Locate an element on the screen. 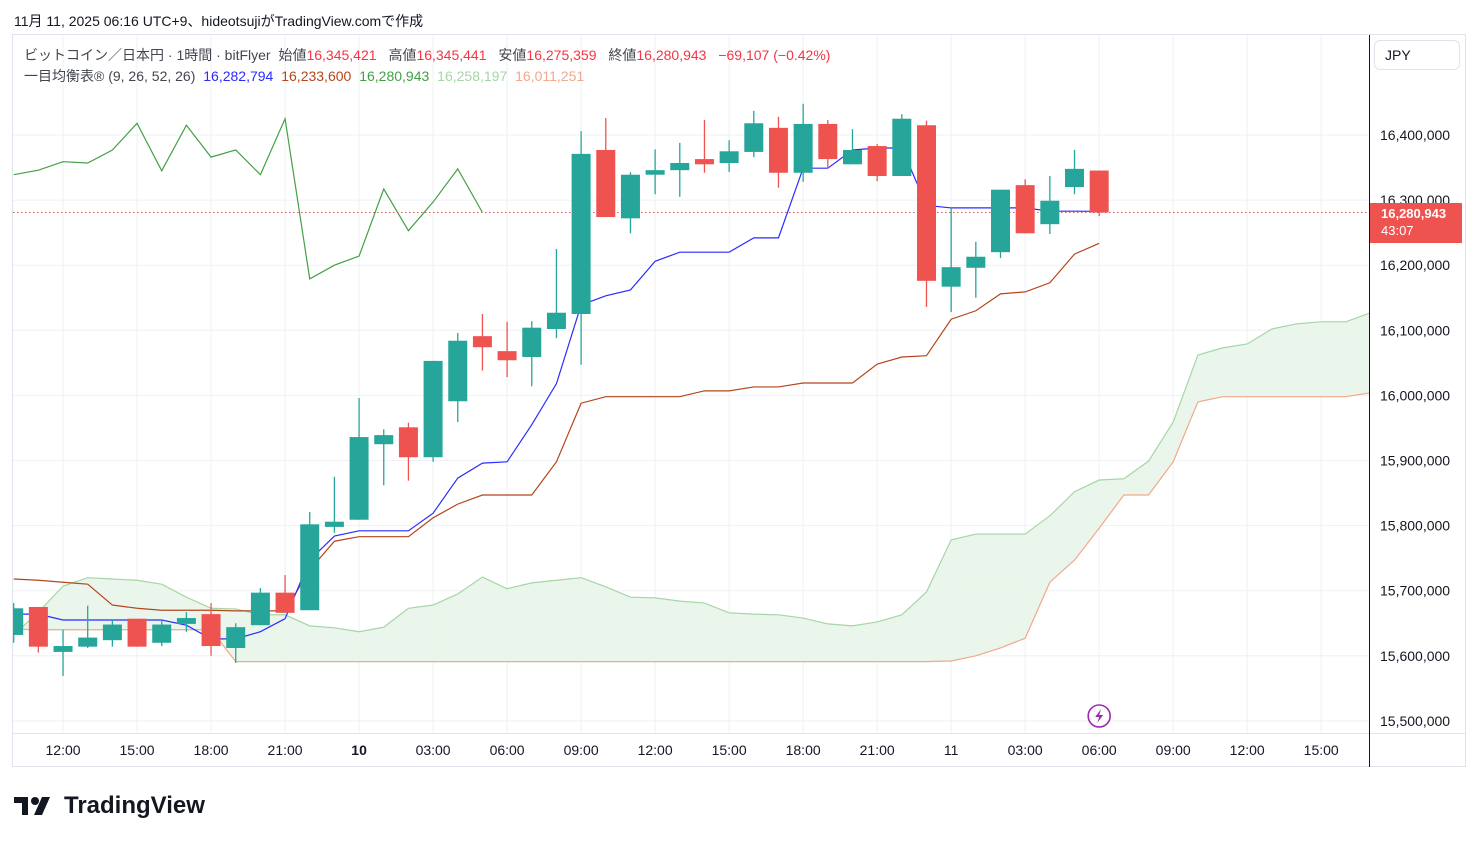  y-tick-label: 15,800,000 is located at coordinates (1415, 526).